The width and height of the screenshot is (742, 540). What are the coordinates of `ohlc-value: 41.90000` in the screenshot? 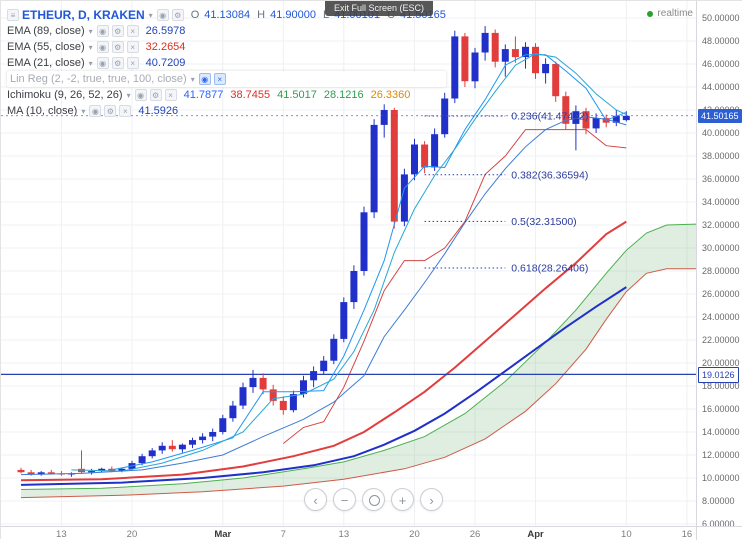 It's located at (293, 15).